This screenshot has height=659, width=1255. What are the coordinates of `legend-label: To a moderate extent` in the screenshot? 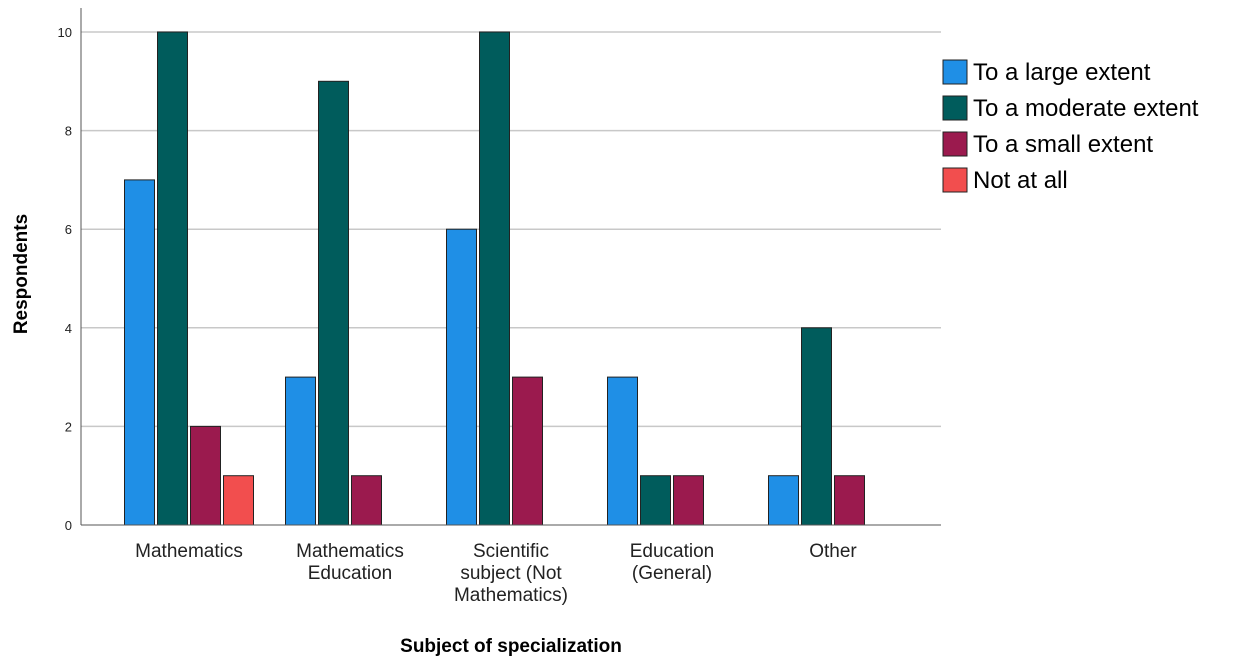 It's located at (1086, 108).